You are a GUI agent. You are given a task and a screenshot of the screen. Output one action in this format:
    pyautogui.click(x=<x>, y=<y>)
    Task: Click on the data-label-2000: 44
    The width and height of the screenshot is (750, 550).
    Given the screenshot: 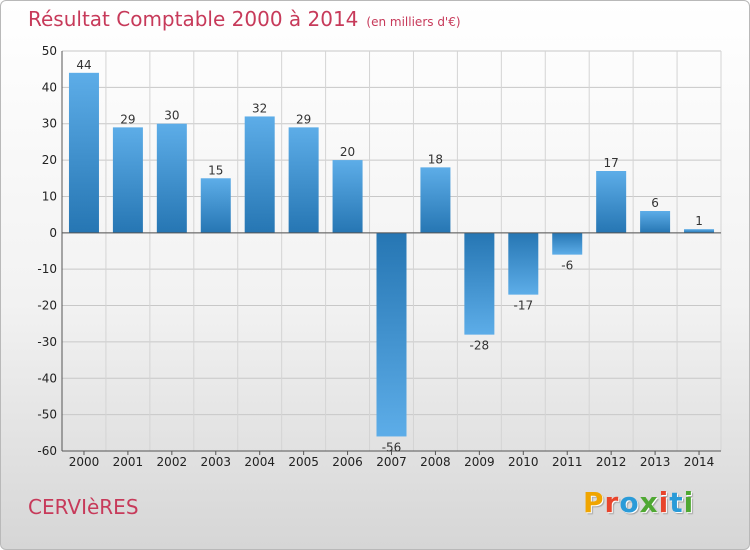 What is the action you would take?
    pyautogui.click(x=83, y=65)
    